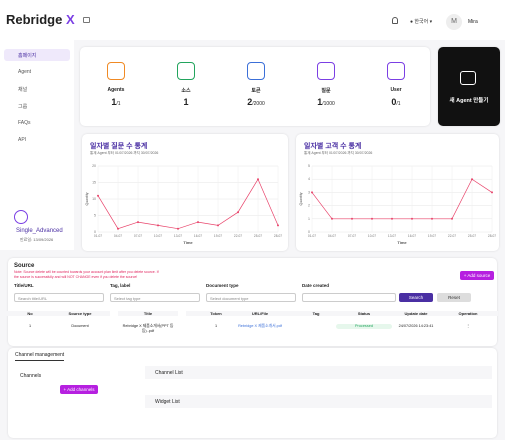 The image size is (505, 440). I want to click on filter-input, so click(349, 297).